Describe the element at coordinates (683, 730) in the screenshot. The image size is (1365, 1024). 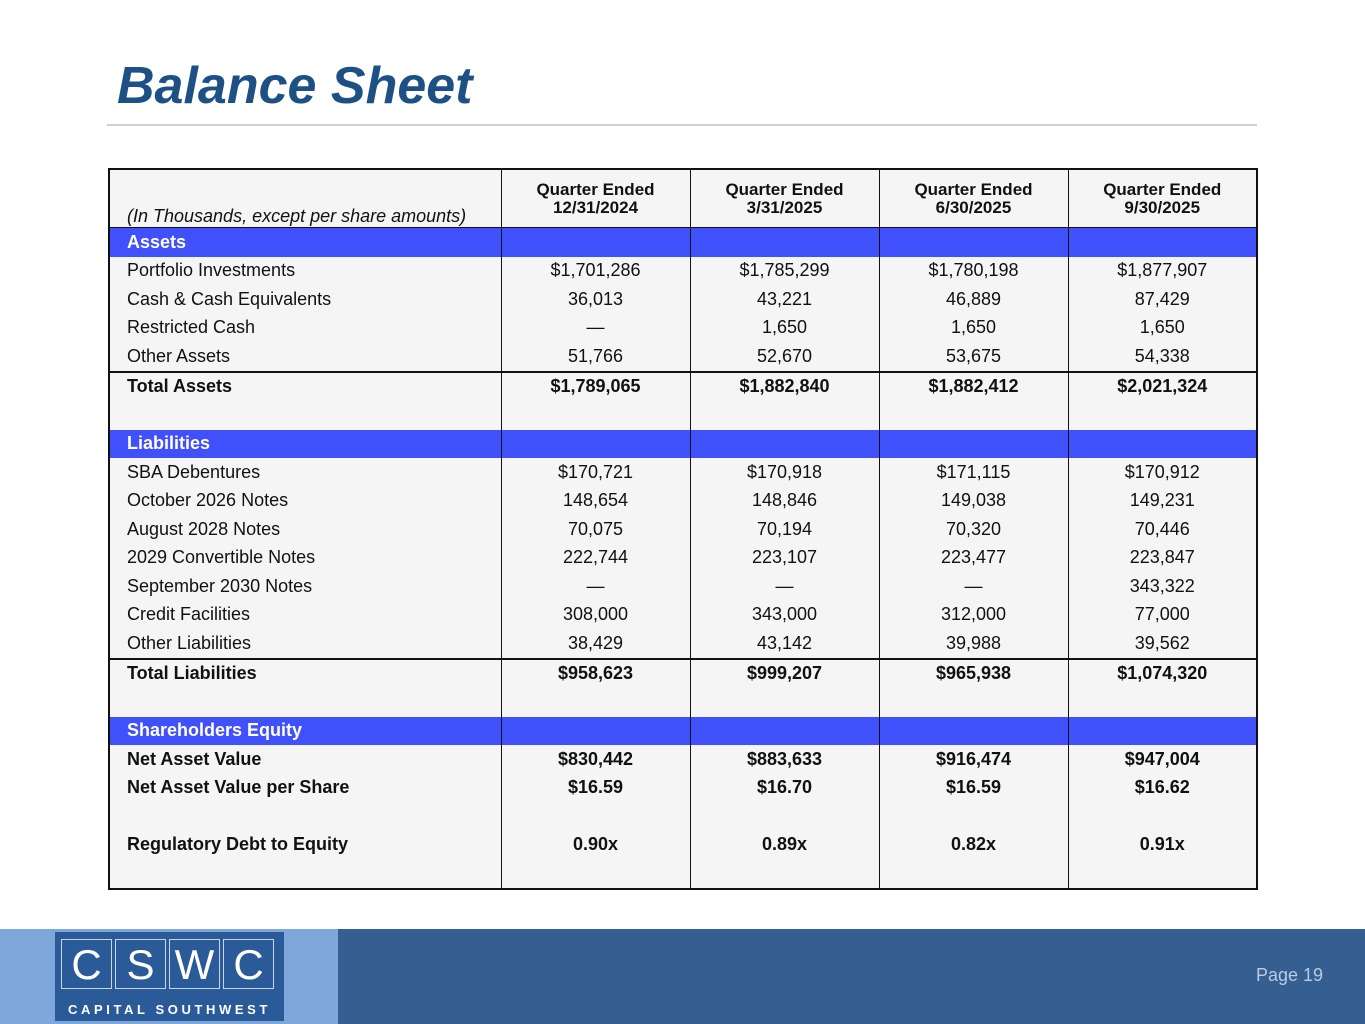
I see `section-band: Shareholders Equity` at that location.